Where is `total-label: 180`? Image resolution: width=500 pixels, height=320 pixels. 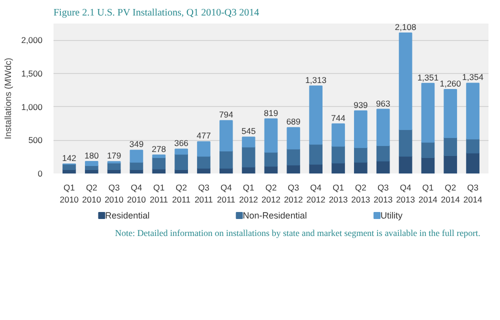
total-label: 180 is located at coordinates (91, 155).